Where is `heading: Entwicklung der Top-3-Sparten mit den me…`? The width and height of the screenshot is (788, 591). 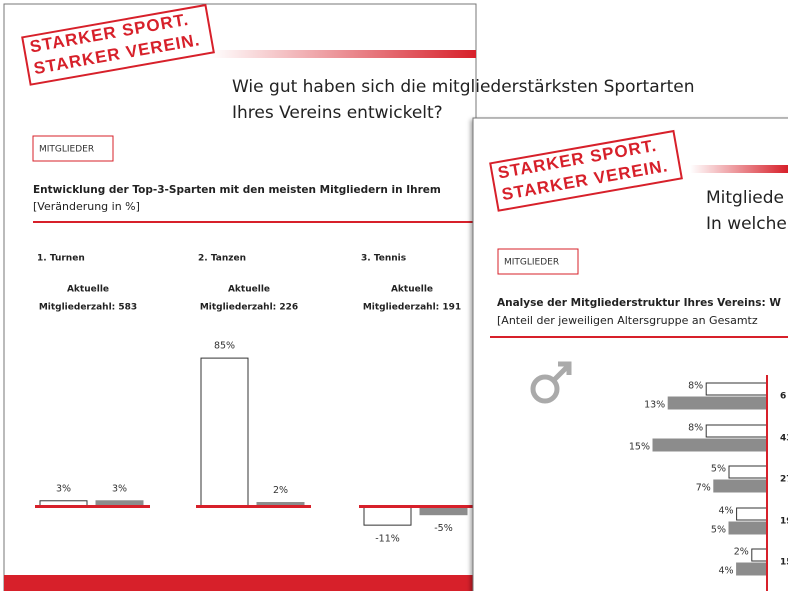
heading: Entwicklung der Top-3-Sparten mit den me… is located at coordinates (237, 190).